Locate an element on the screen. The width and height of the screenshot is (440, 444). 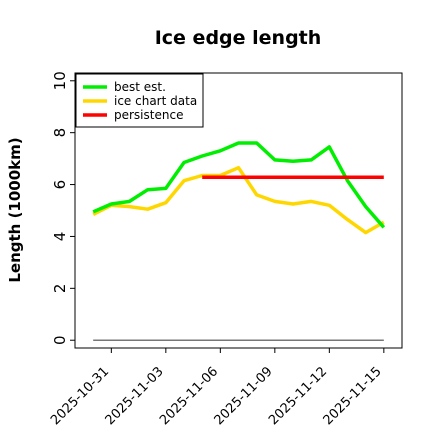
x-tick-label: 2025-11-15 is located at coordinates (353, 396).